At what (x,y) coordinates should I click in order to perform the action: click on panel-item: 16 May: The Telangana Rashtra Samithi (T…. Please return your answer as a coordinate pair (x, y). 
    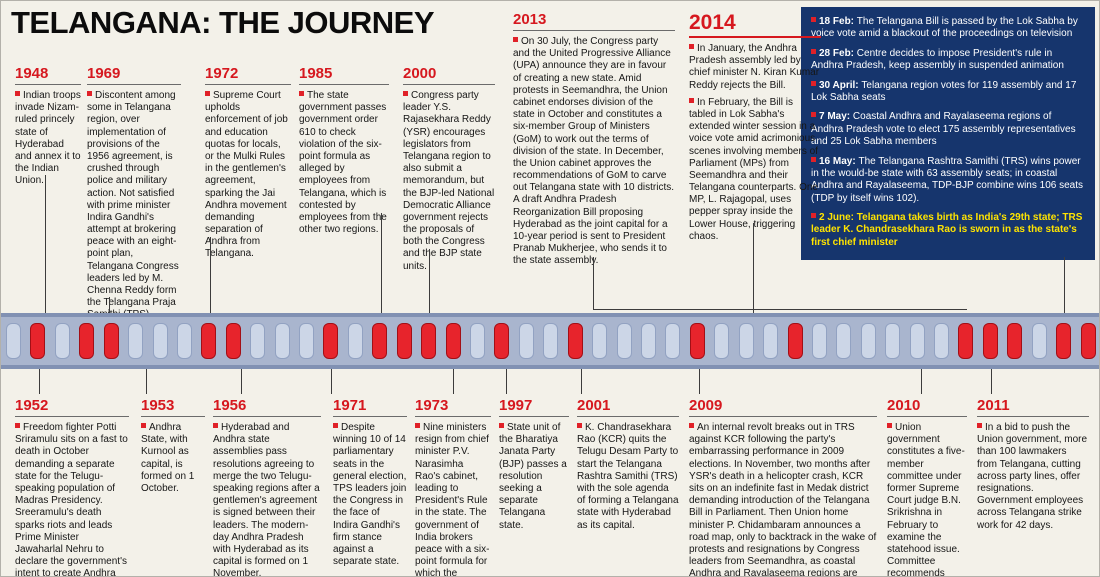
    Looking at the image, I should click on (948, 181).